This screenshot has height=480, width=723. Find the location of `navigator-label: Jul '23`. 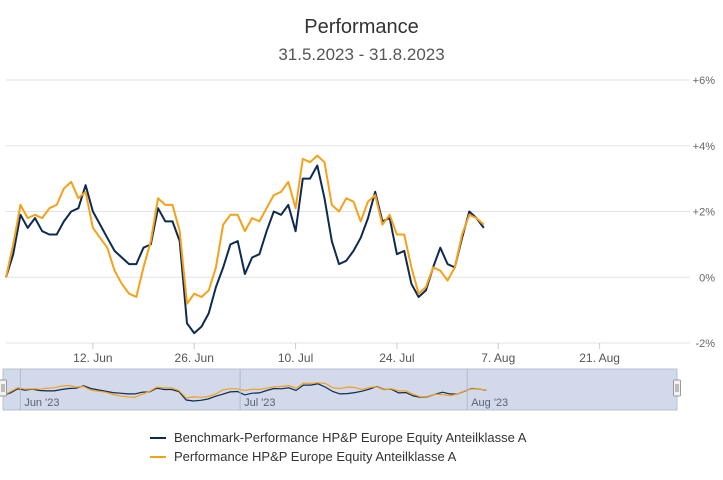

navigator-label: Jul '23 is located at coordinates (259, 403).